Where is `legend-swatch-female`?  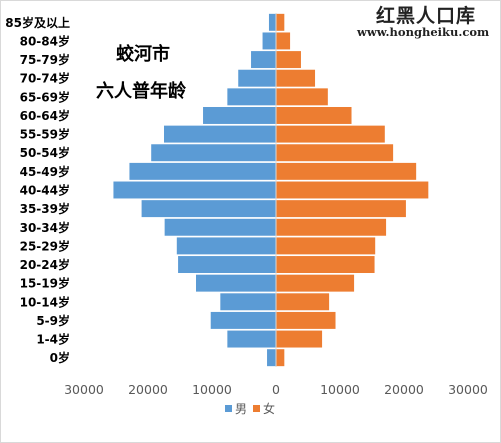 legend-swatch-female is located at coordinates (256, 408).